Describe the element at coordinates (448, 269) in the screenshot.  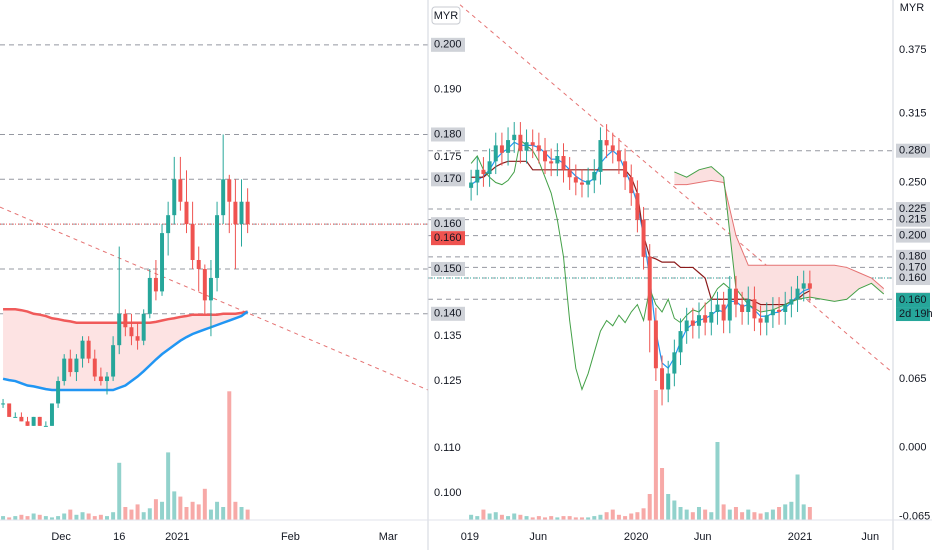
I see `price-label: 0.150` at that location.